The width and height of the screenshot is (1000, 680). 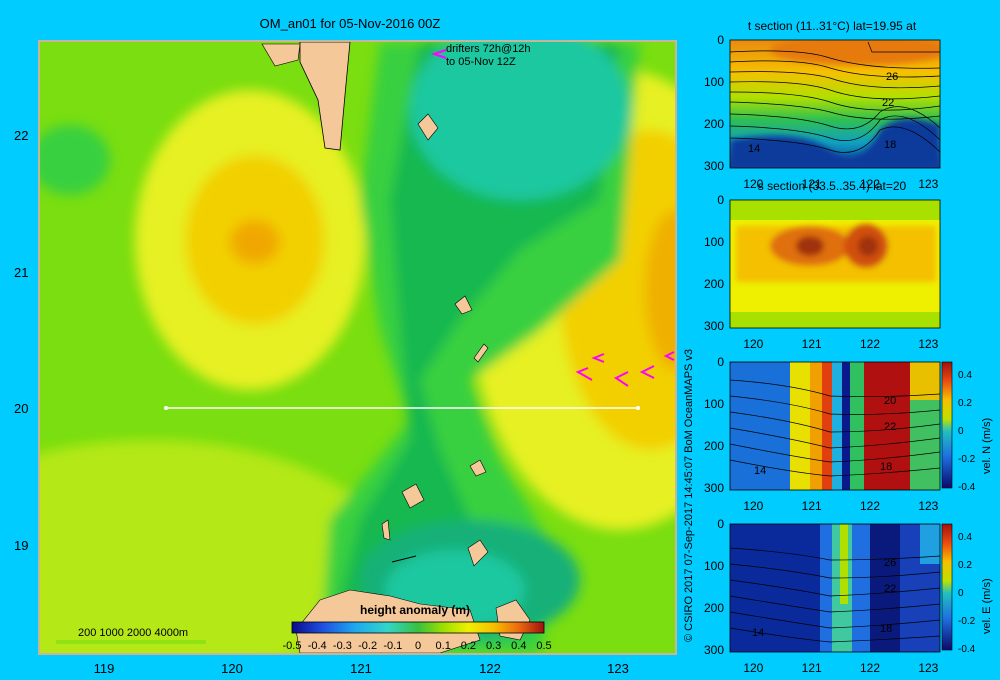 I want to click on colorbar-tick-label: 0, so click(x=418, y=646).